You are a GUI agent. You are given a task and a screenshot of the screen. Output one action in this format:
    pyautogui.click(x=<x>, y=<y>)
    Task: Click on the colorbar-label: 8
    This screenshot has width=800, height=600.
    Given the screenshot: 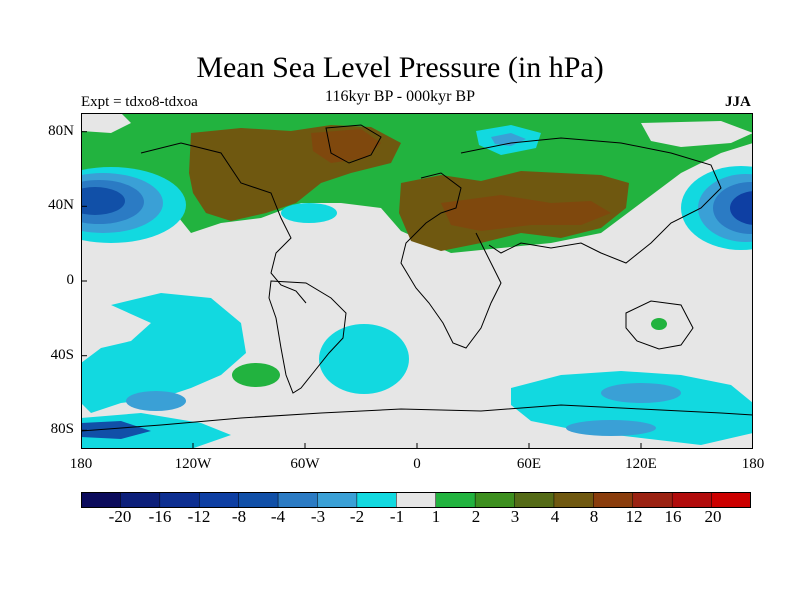 What is the action you would take?
    pyautogui.click(x=594, y=516)
    